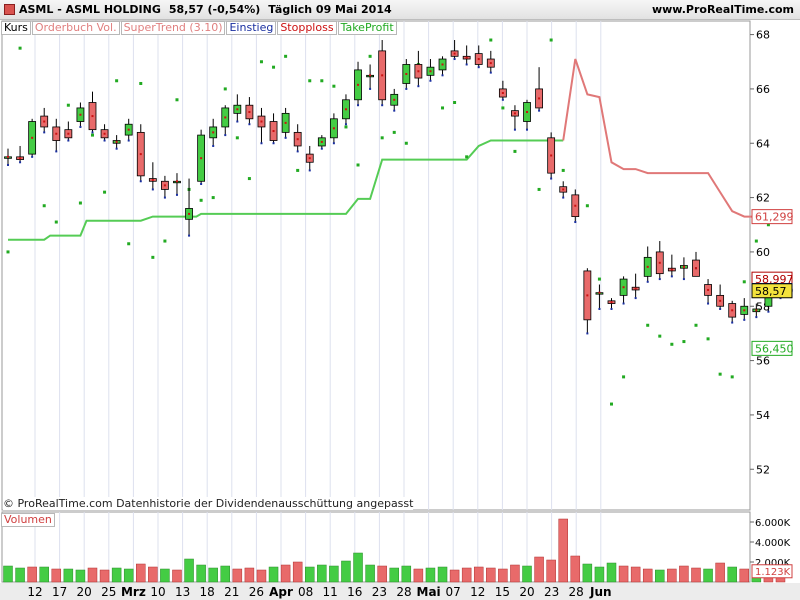 The image size is (800, 600). Describe the element at coordinates (772, 291) in the screenshot. I see `price-tag-box` at that location.